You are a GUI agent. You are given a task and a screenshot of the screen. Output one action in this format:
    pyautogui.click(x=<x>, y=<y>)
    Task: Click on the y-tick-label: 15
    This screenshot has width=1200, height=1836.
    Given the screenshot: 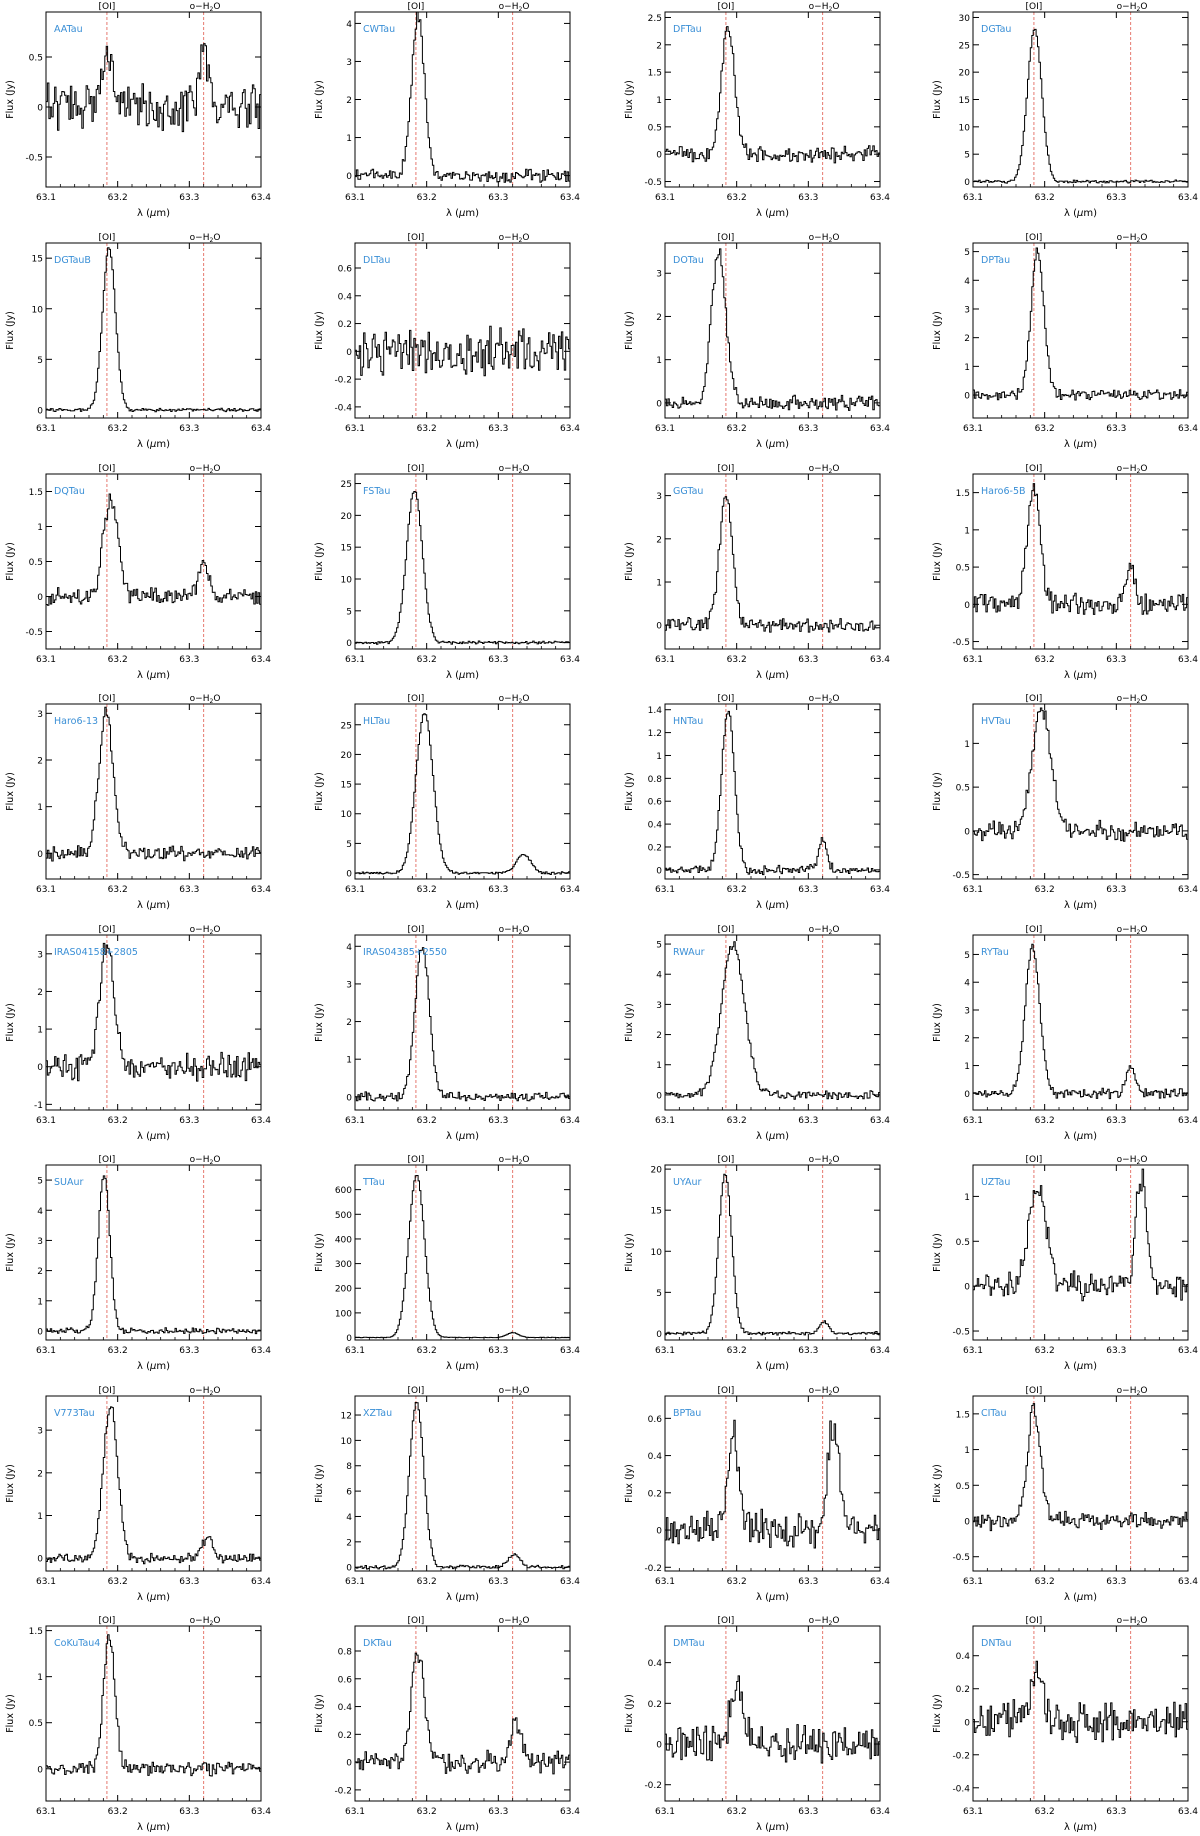 What is the action you would take?
    pyautogui.click(x=37, y=260)
    